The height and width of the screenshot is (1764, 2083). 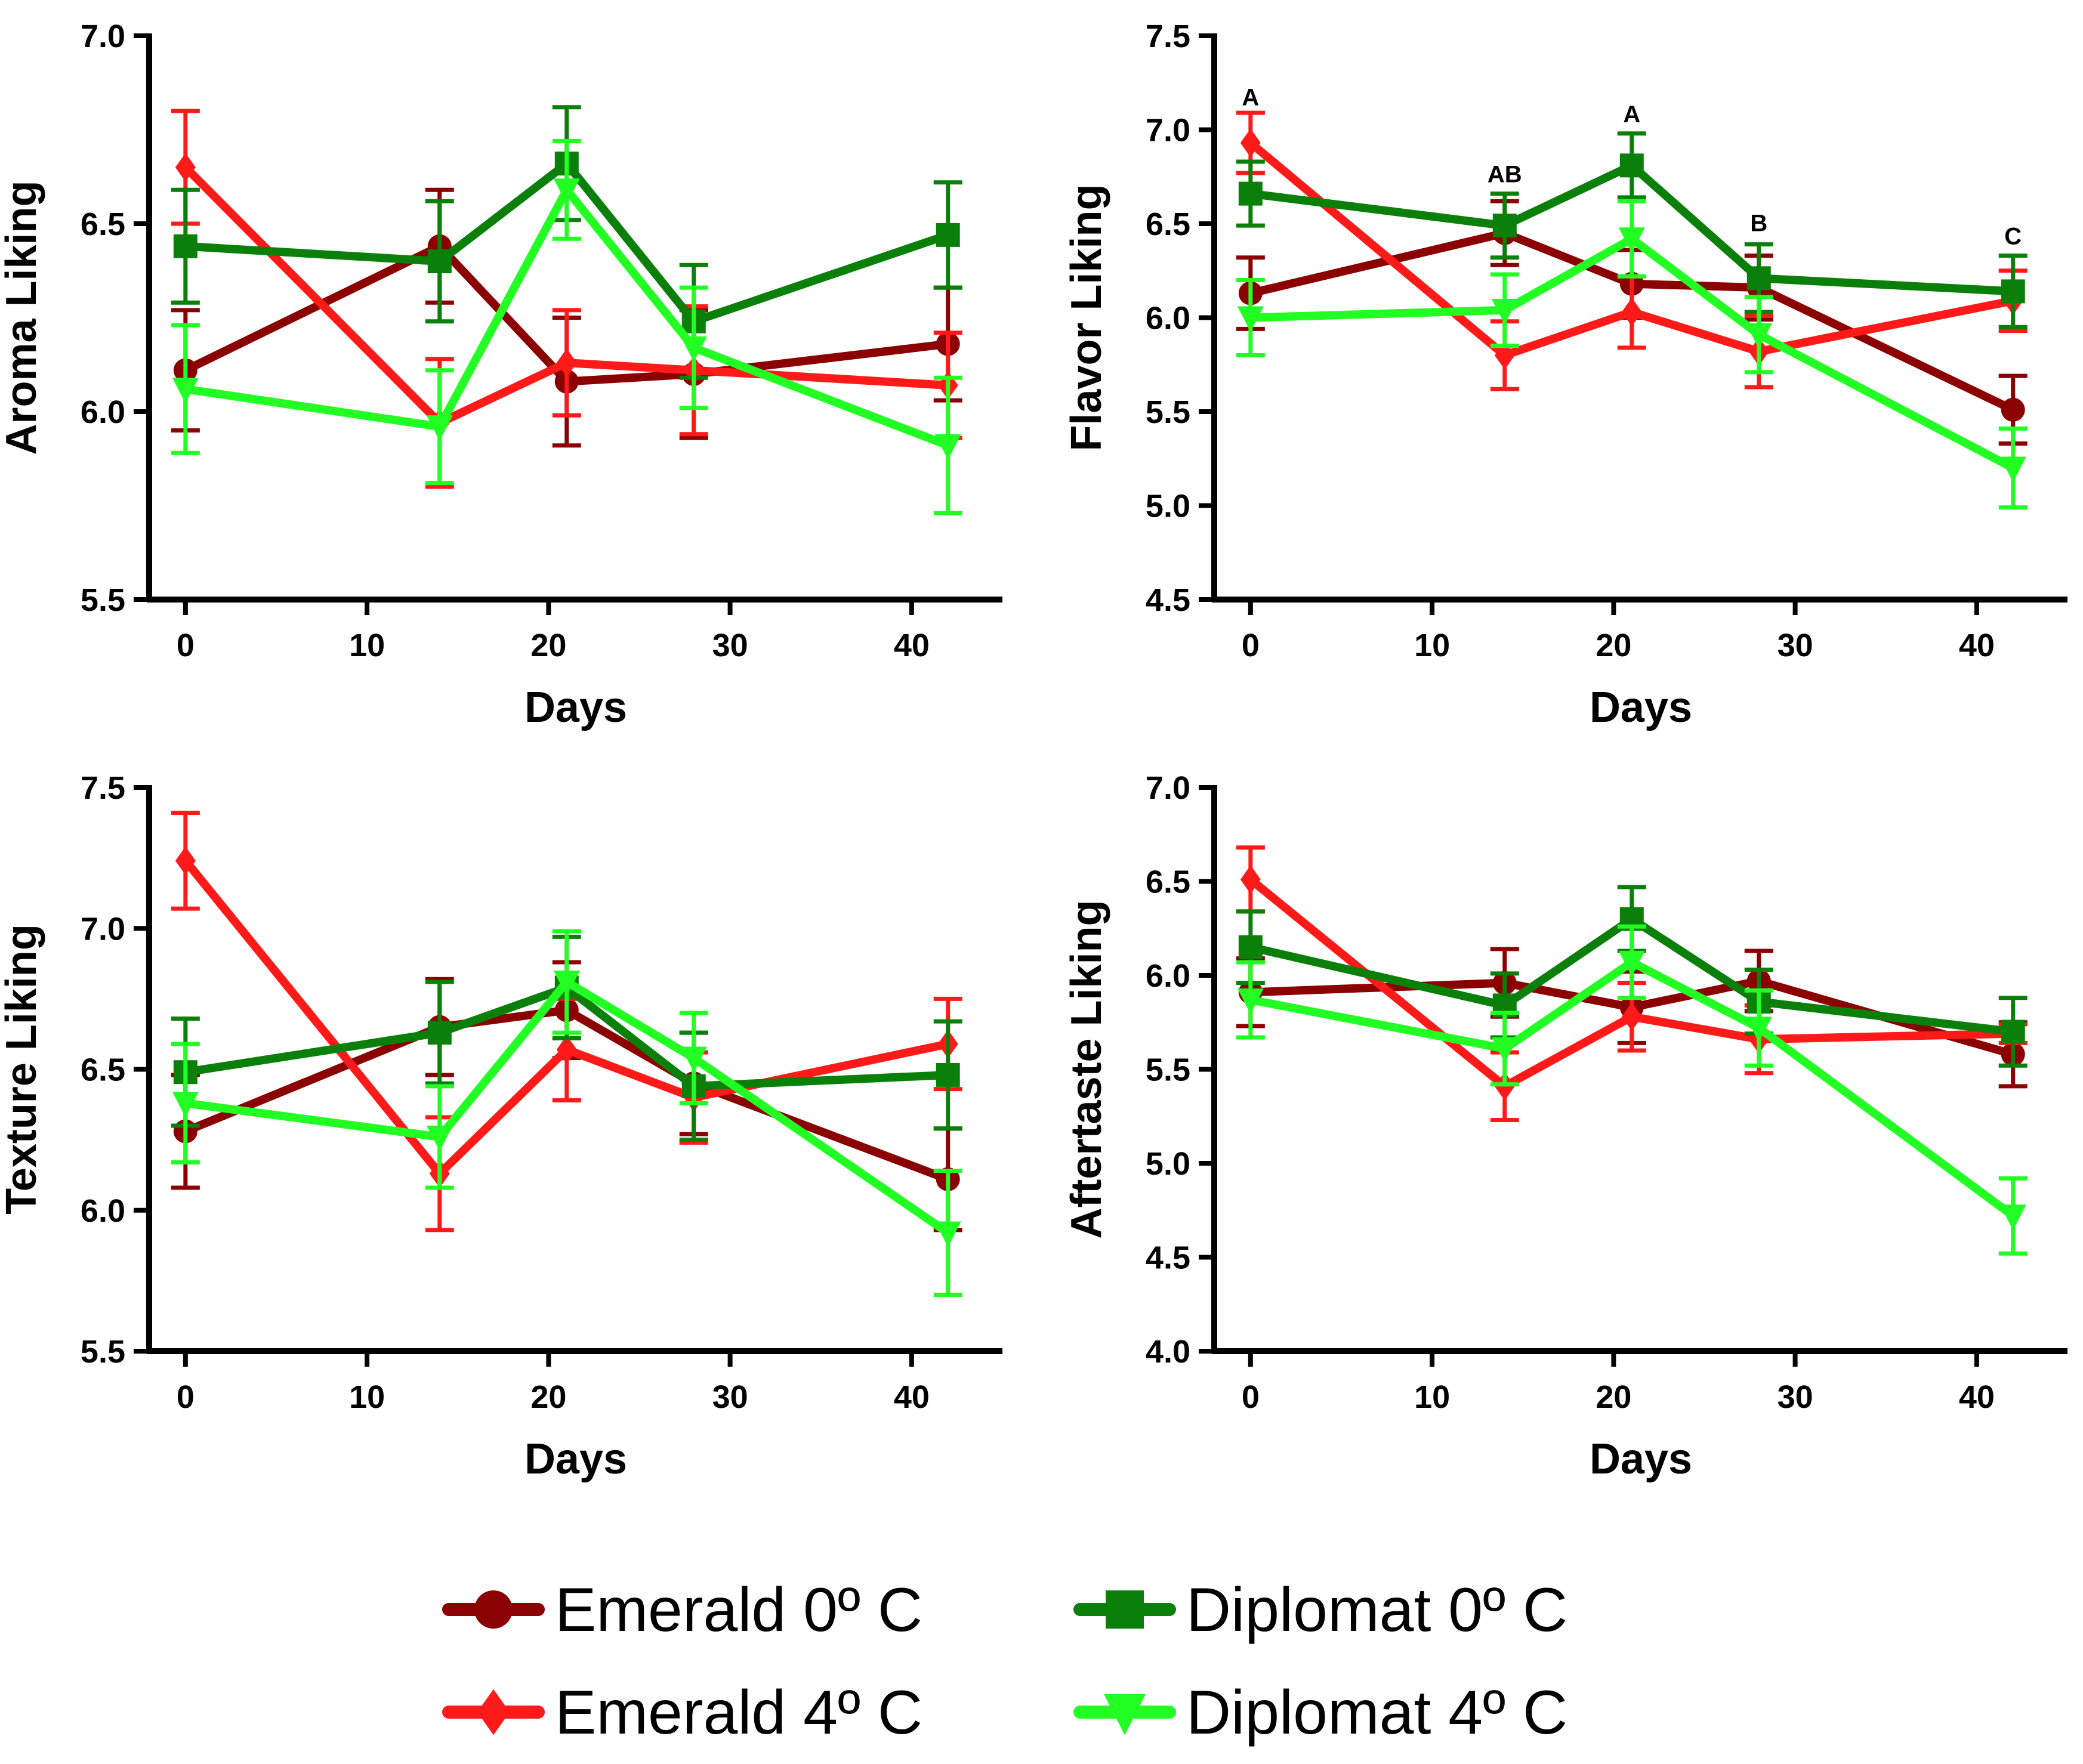 I want to click on texture-xtick-label: 10, so click(x=367, y=1397).